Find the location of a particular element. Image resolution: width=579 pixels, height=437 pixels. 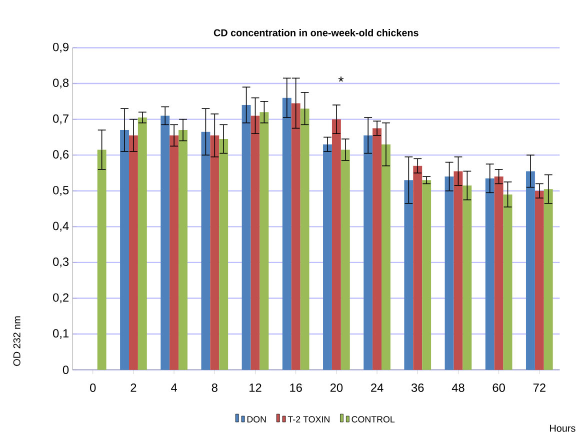

y-tick-label: 0,6 is located at coordinates (61, 155).